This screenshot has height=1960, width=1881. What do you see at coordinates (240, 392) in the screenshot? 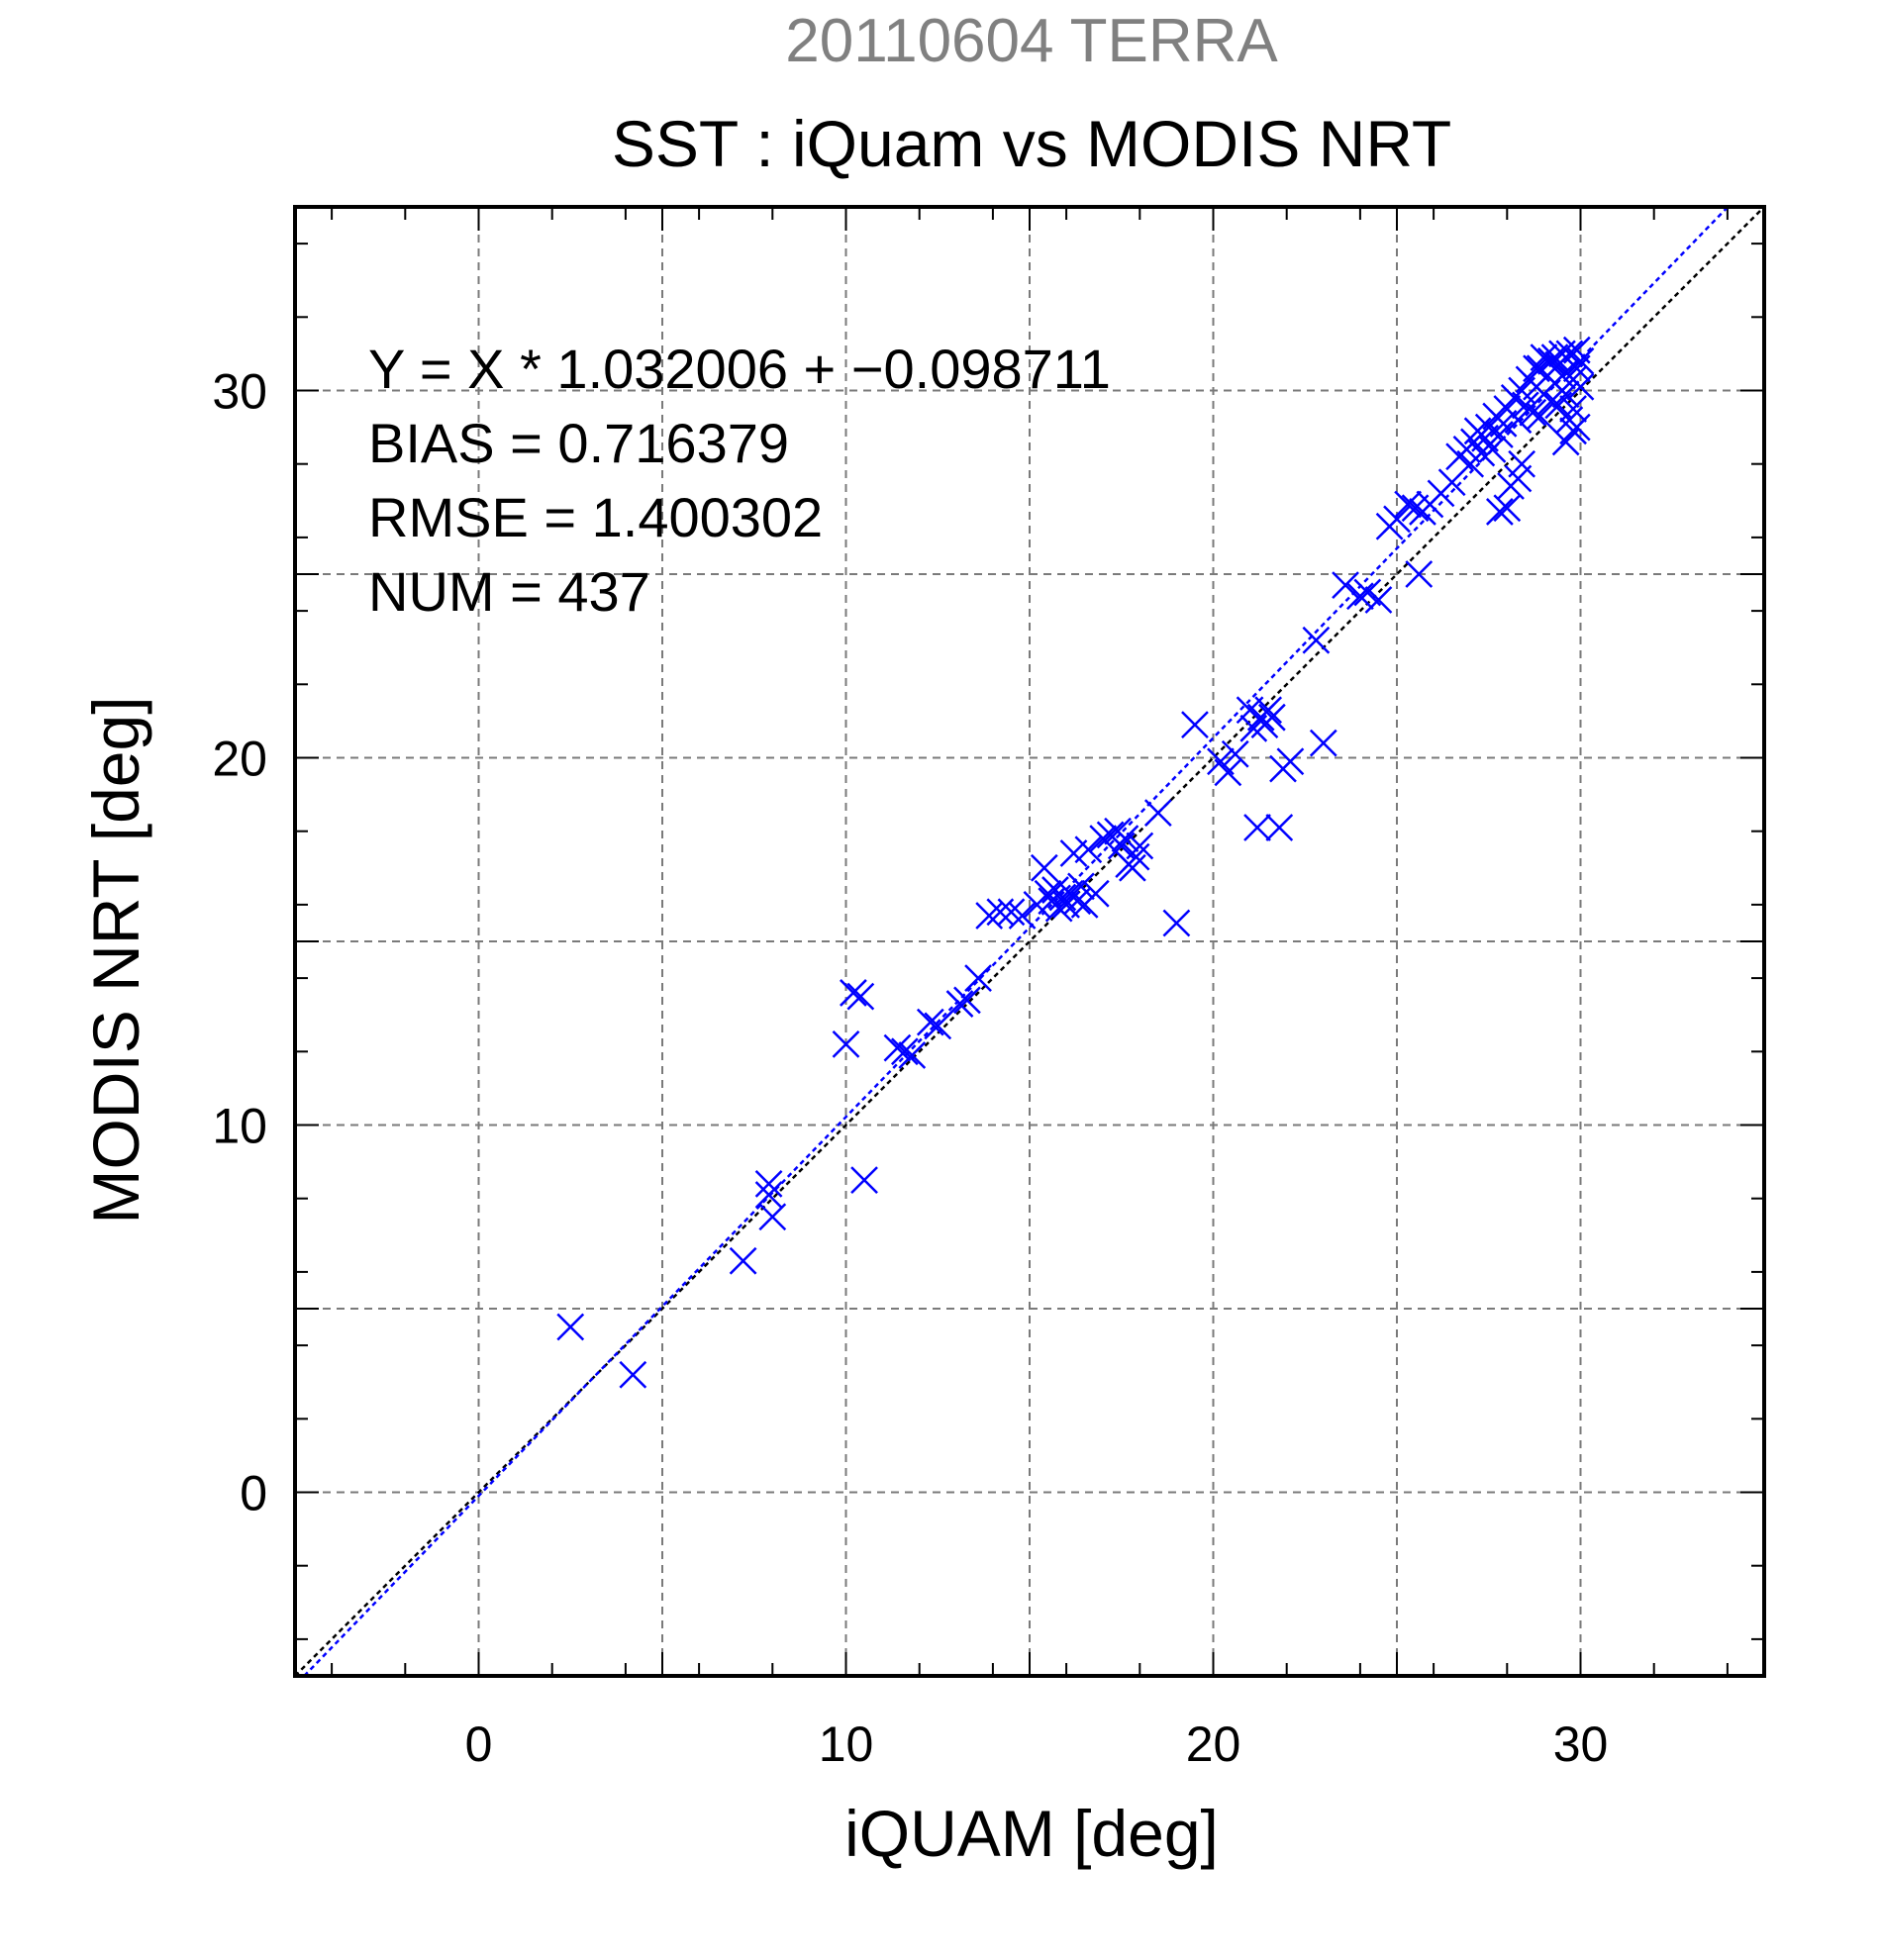
I see `y-tick-label: 30` at bounding box center [240, 392].